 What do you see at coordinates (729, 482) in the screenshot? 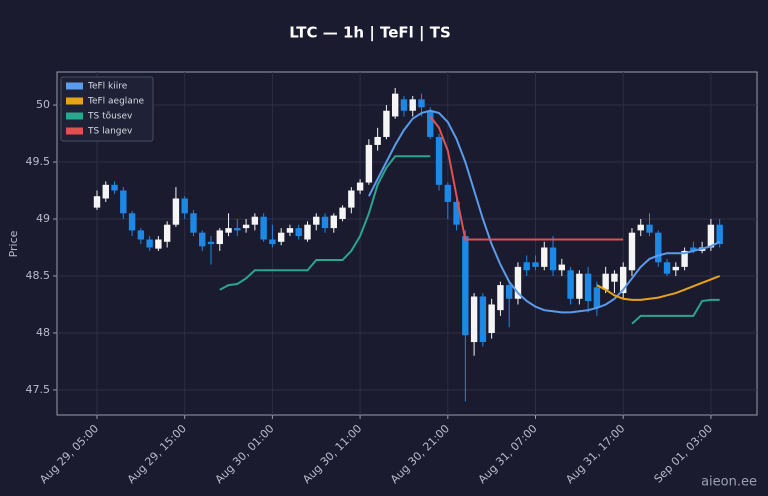
I see `watermark: aieon.ee` at bounding box center [729, 482].